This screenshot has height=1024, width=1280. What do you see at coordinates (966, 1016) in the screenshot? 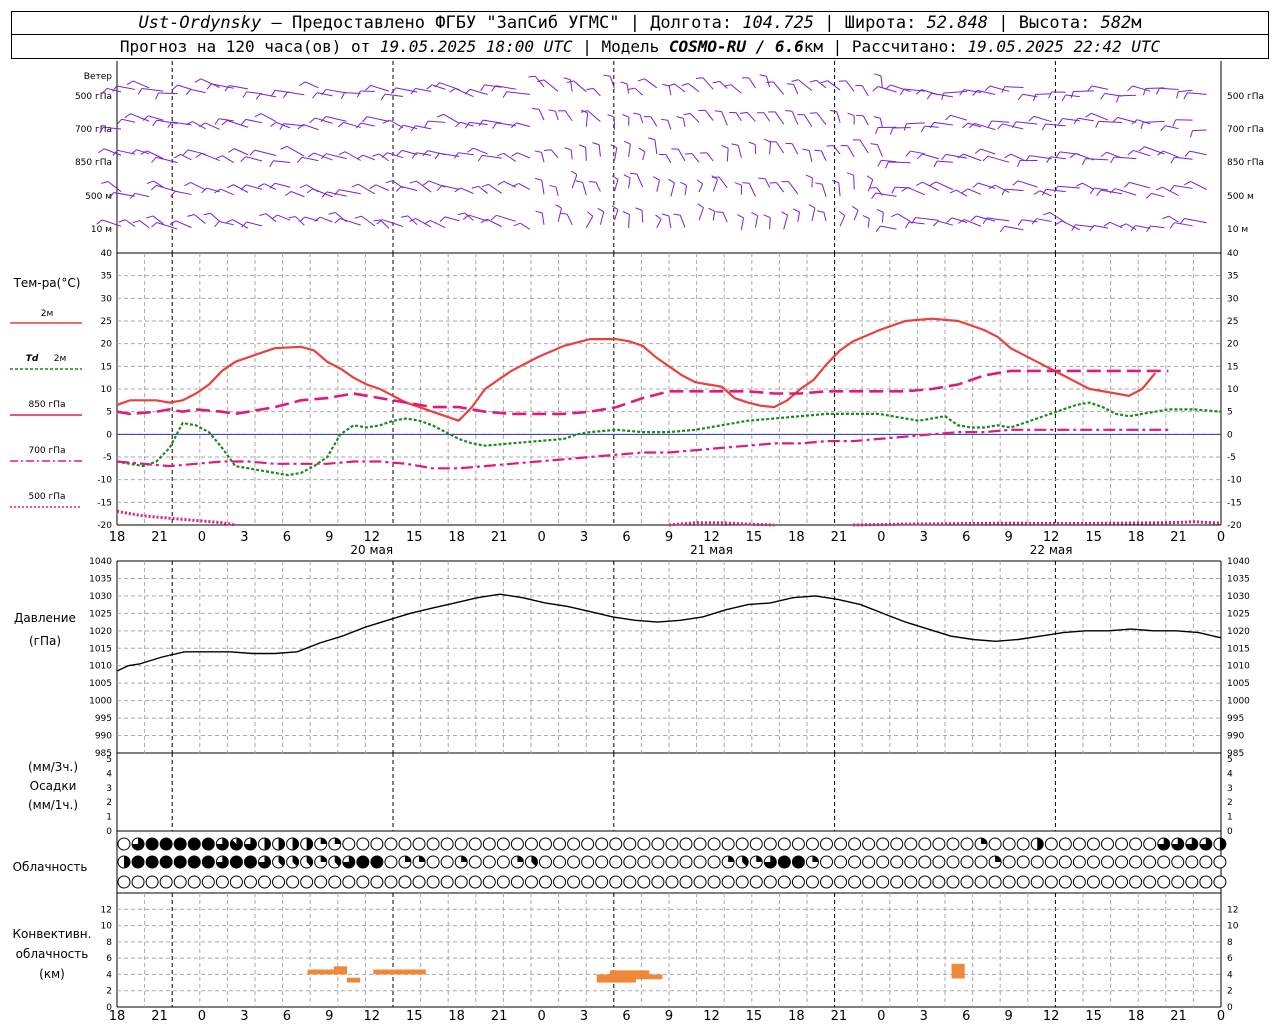
I see `x-tick-label-bottom: 6` at bounding box center [966, 1016].